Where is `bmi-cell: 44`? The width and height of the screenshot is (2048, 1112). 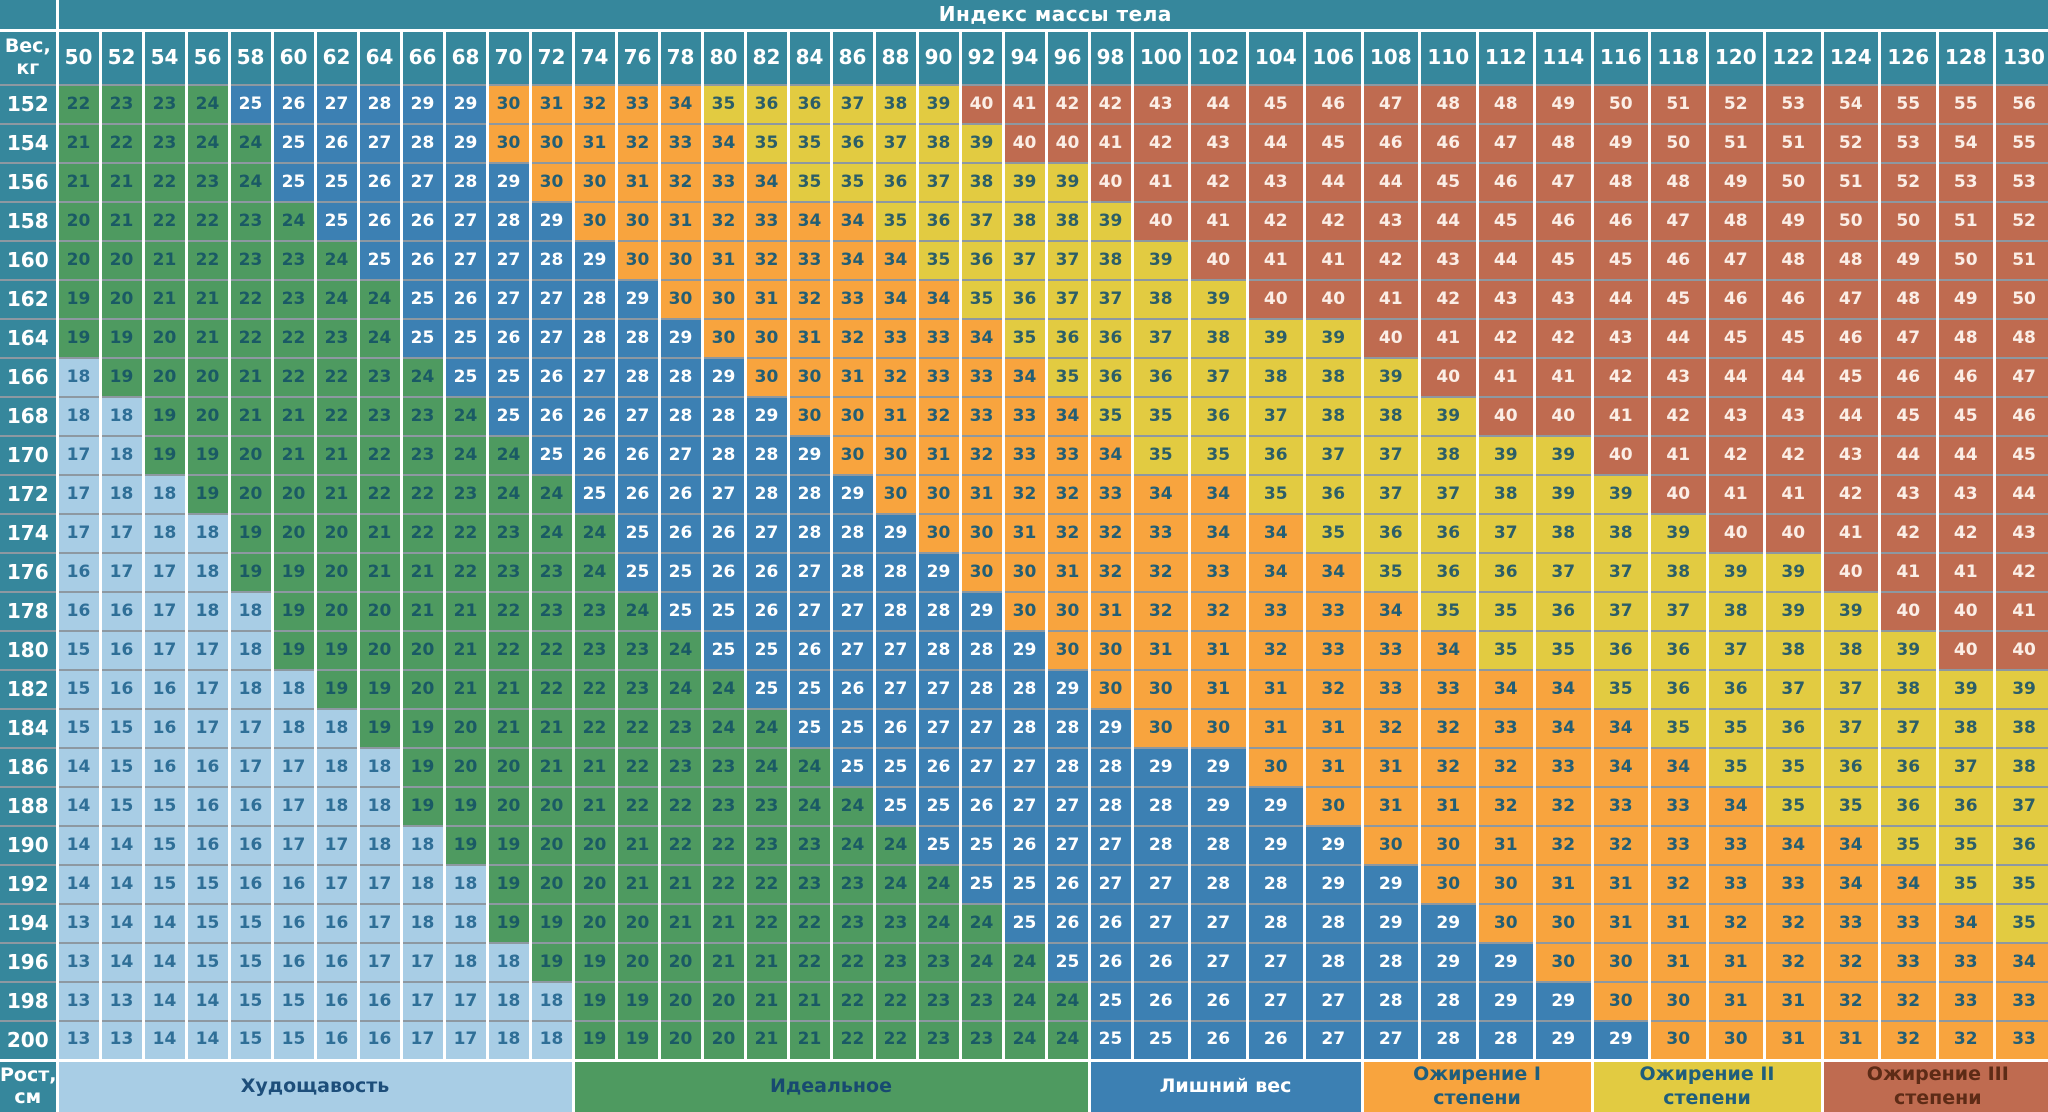
bmi-cell: 44 is located at coordinates (1909, 456).